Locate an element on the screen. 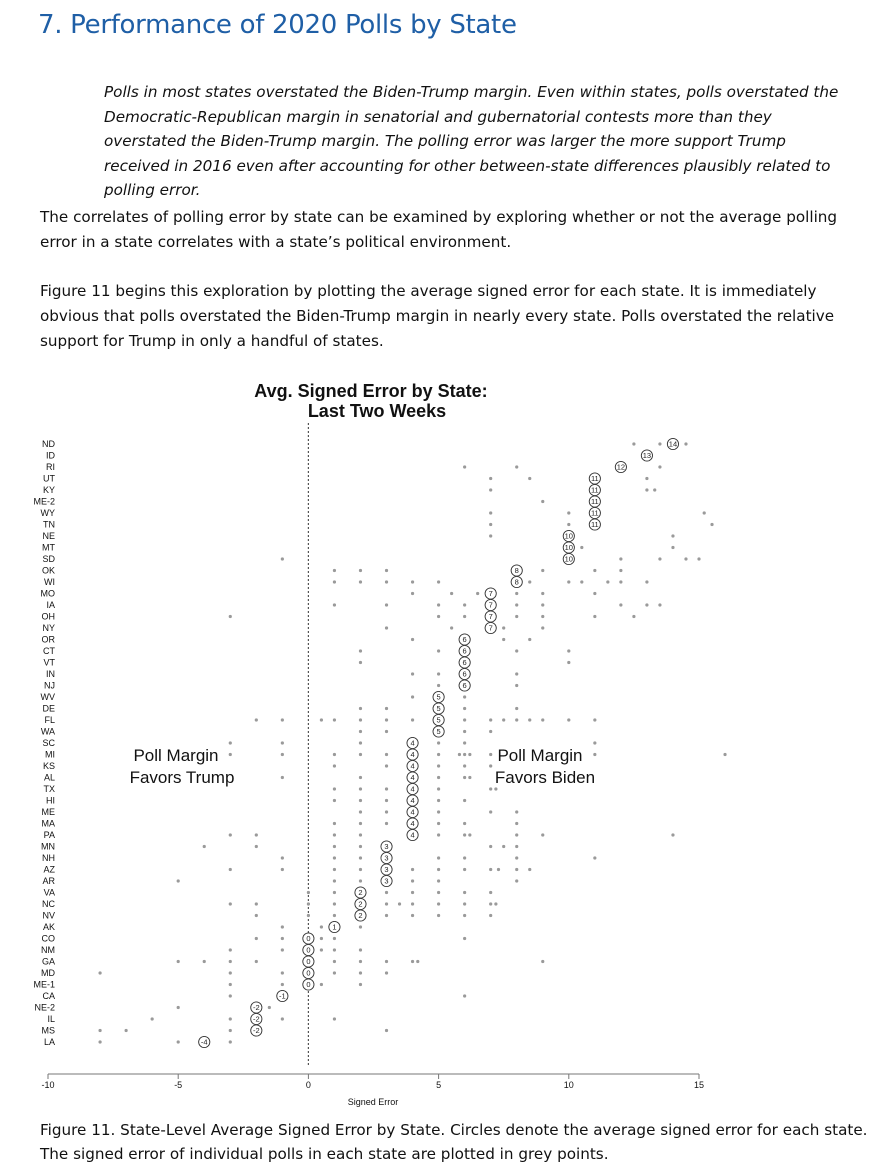  state-label: PA is located at coordinates (49, 835).